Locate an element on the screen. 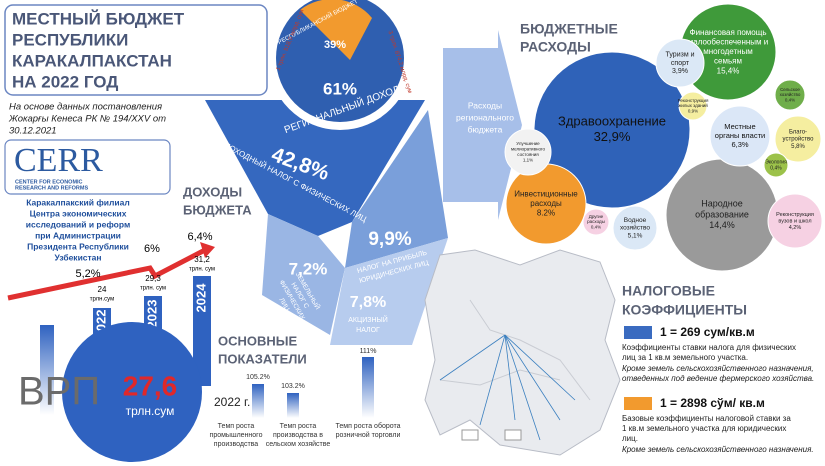 This screenshot has height=466, width=825. arrow-label: бюджета is located at coordinates (485, 129).